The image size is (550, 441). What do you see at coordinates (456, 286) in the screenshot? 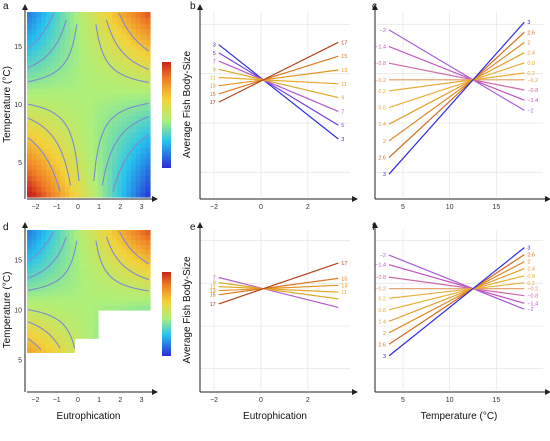
I see `series-line--0.8` at bounding box center [456, 286].